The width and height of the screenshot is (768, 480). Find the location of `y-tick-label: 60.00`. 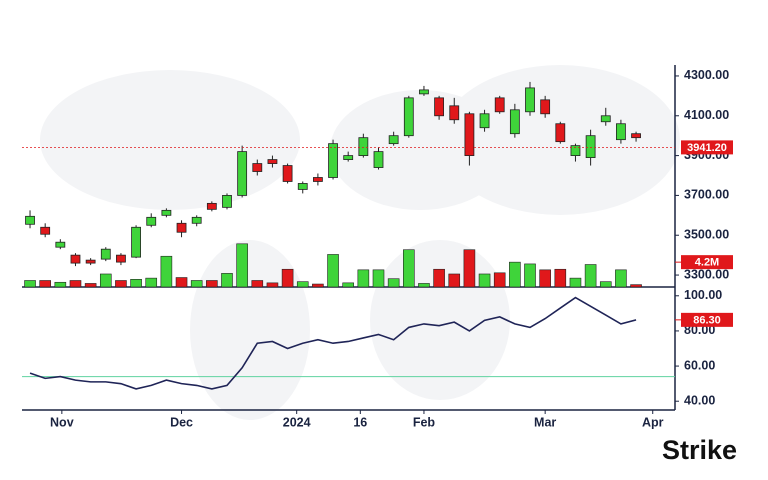

y-tick-label: 60.00 is located at coordinates (699, 365).